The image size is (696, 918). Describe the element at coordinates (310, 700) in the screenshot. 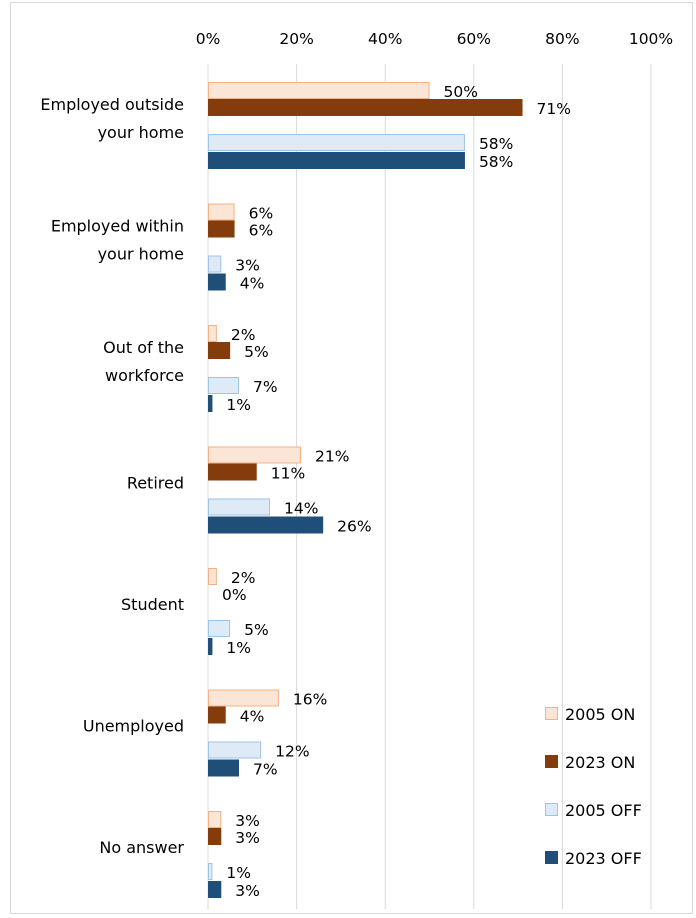

I see `data-label: 16%` at that location.